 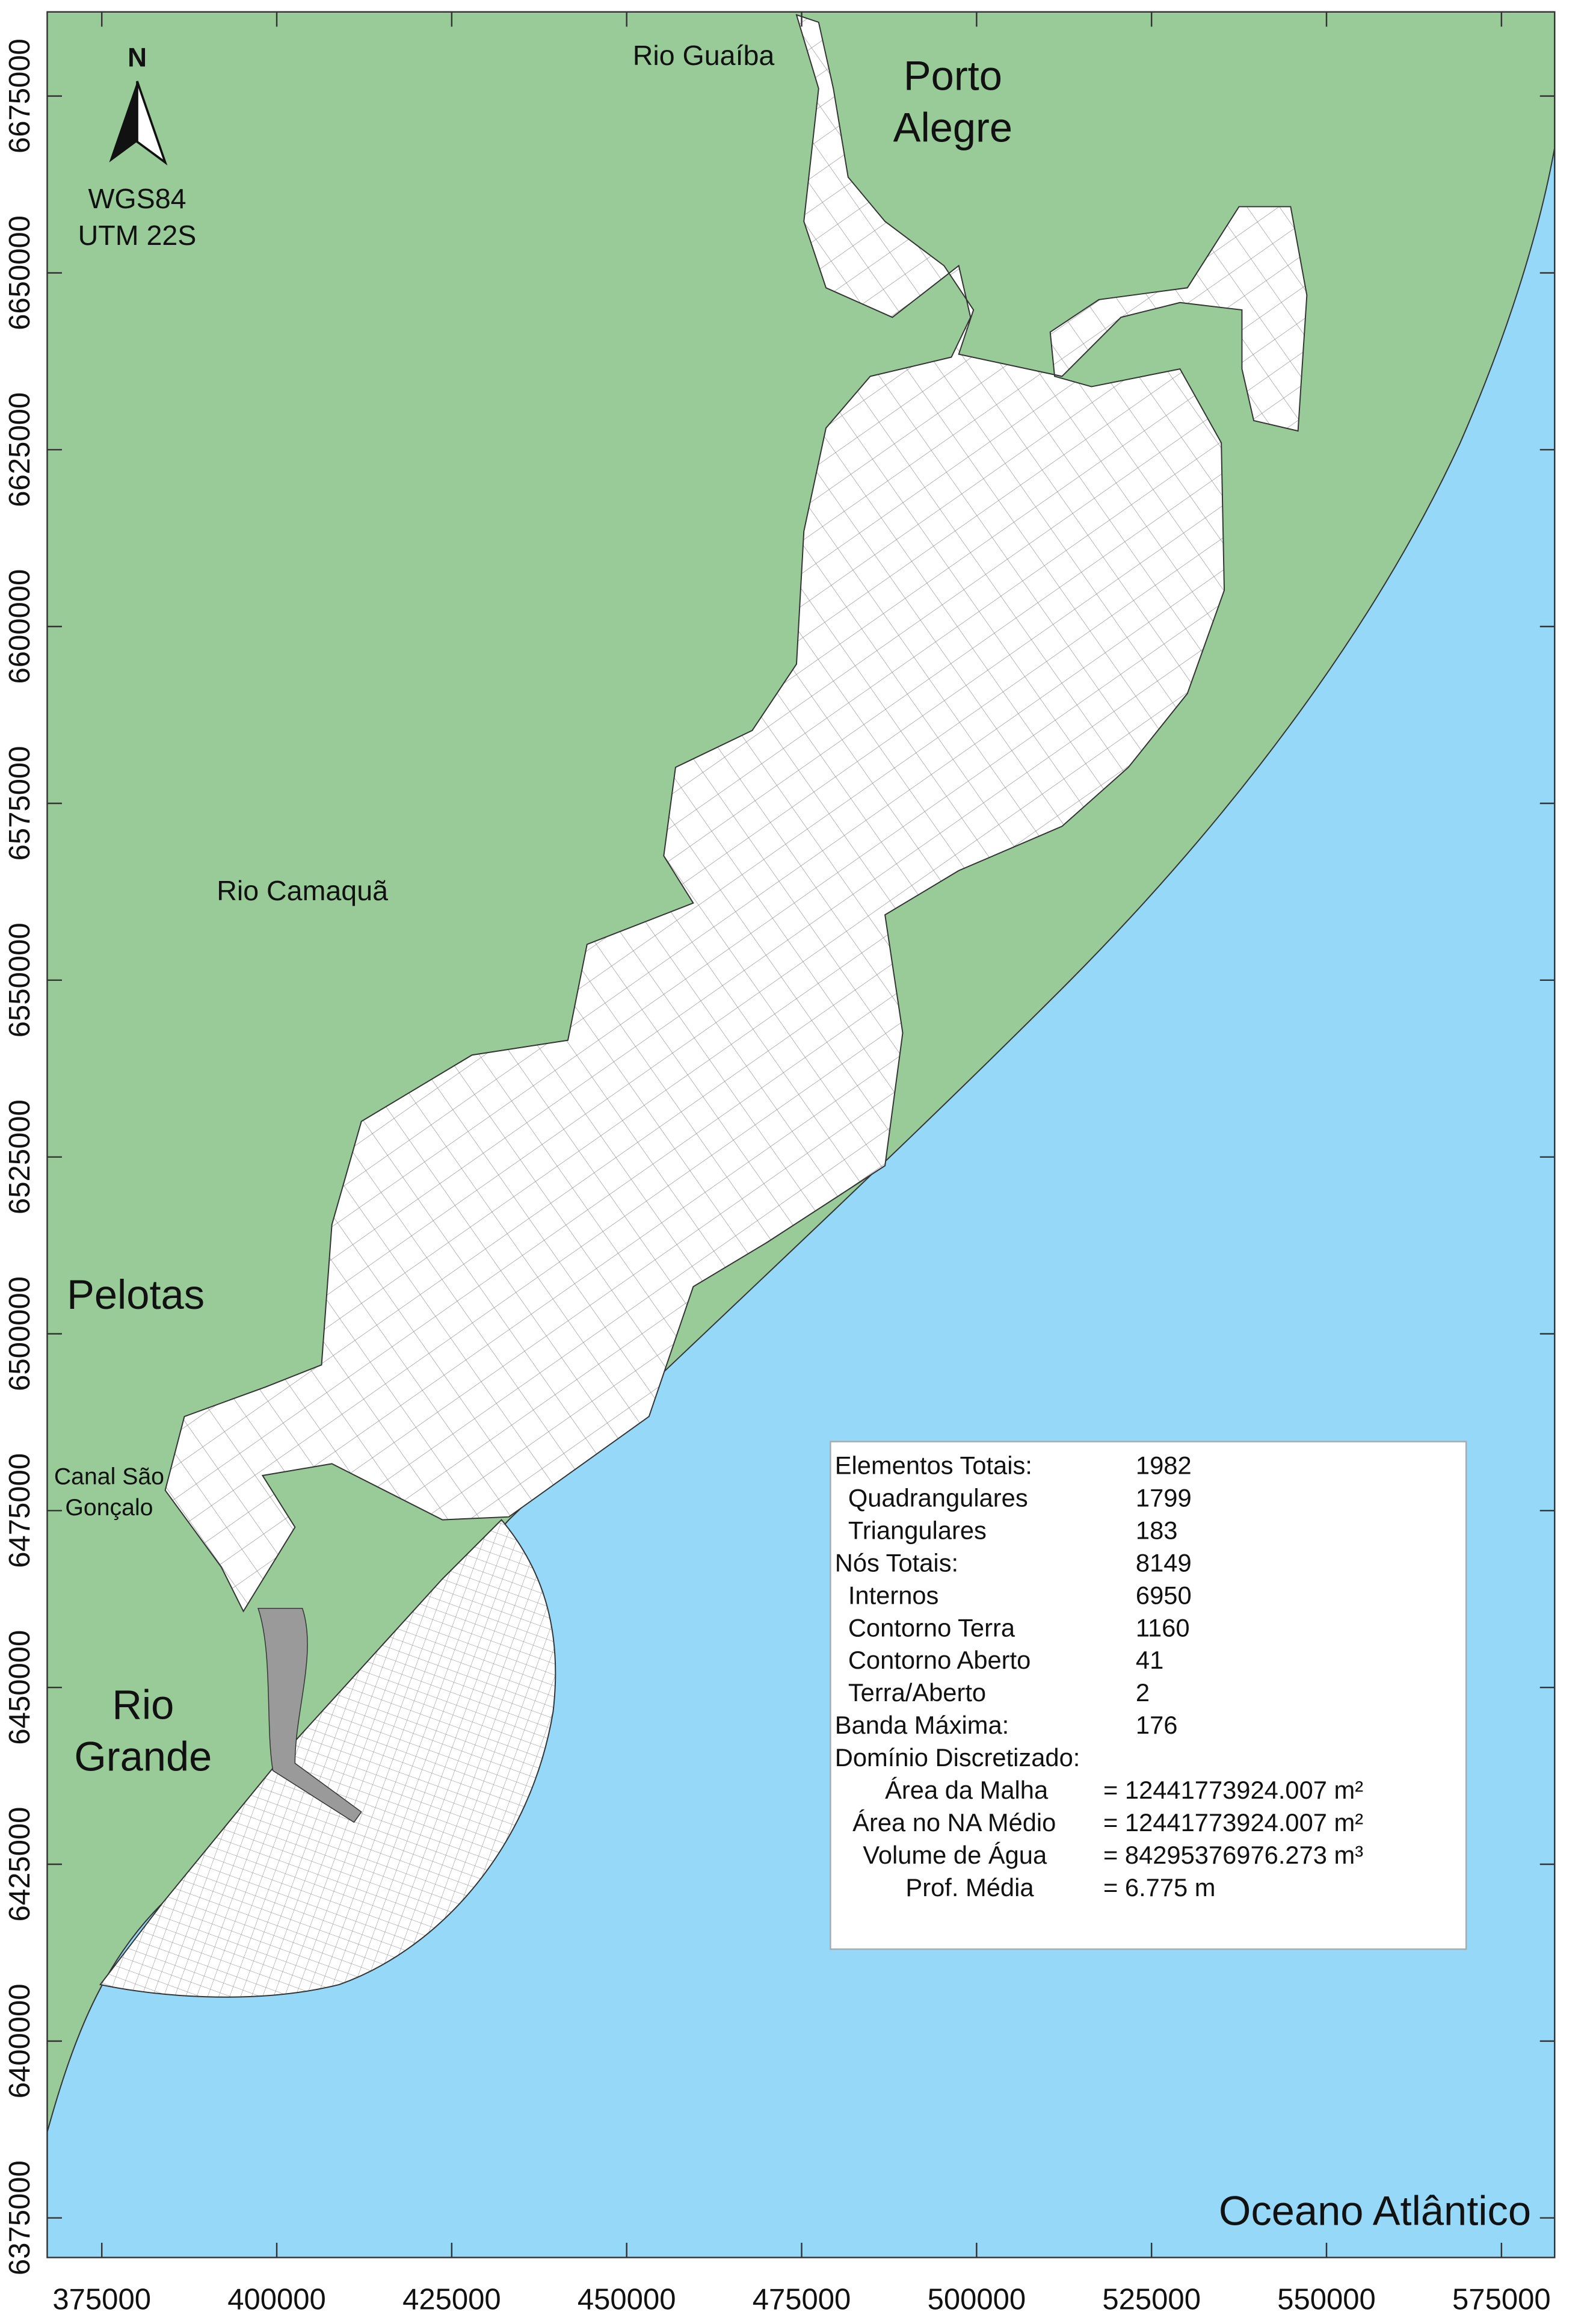 I want to click on row-value: 2, so click(x=1143, y=1692).